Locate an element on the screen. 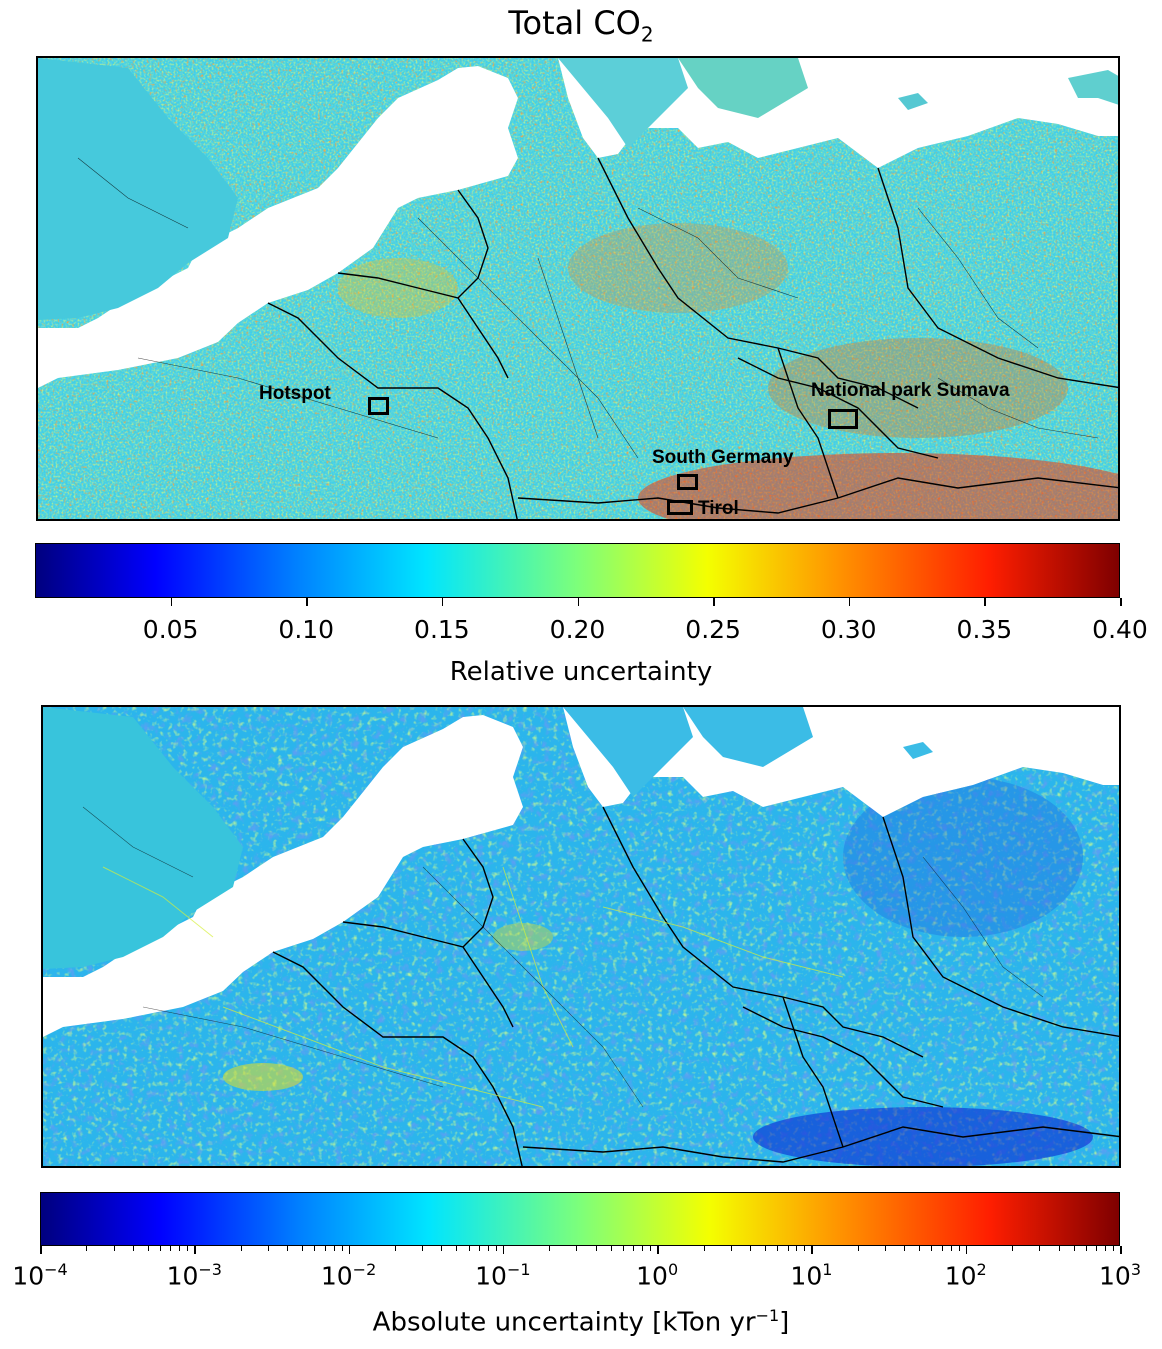 This screenshot has height=1349, width=1162. relative-tick-label: 0.20 is located at coordinates (577, 629).